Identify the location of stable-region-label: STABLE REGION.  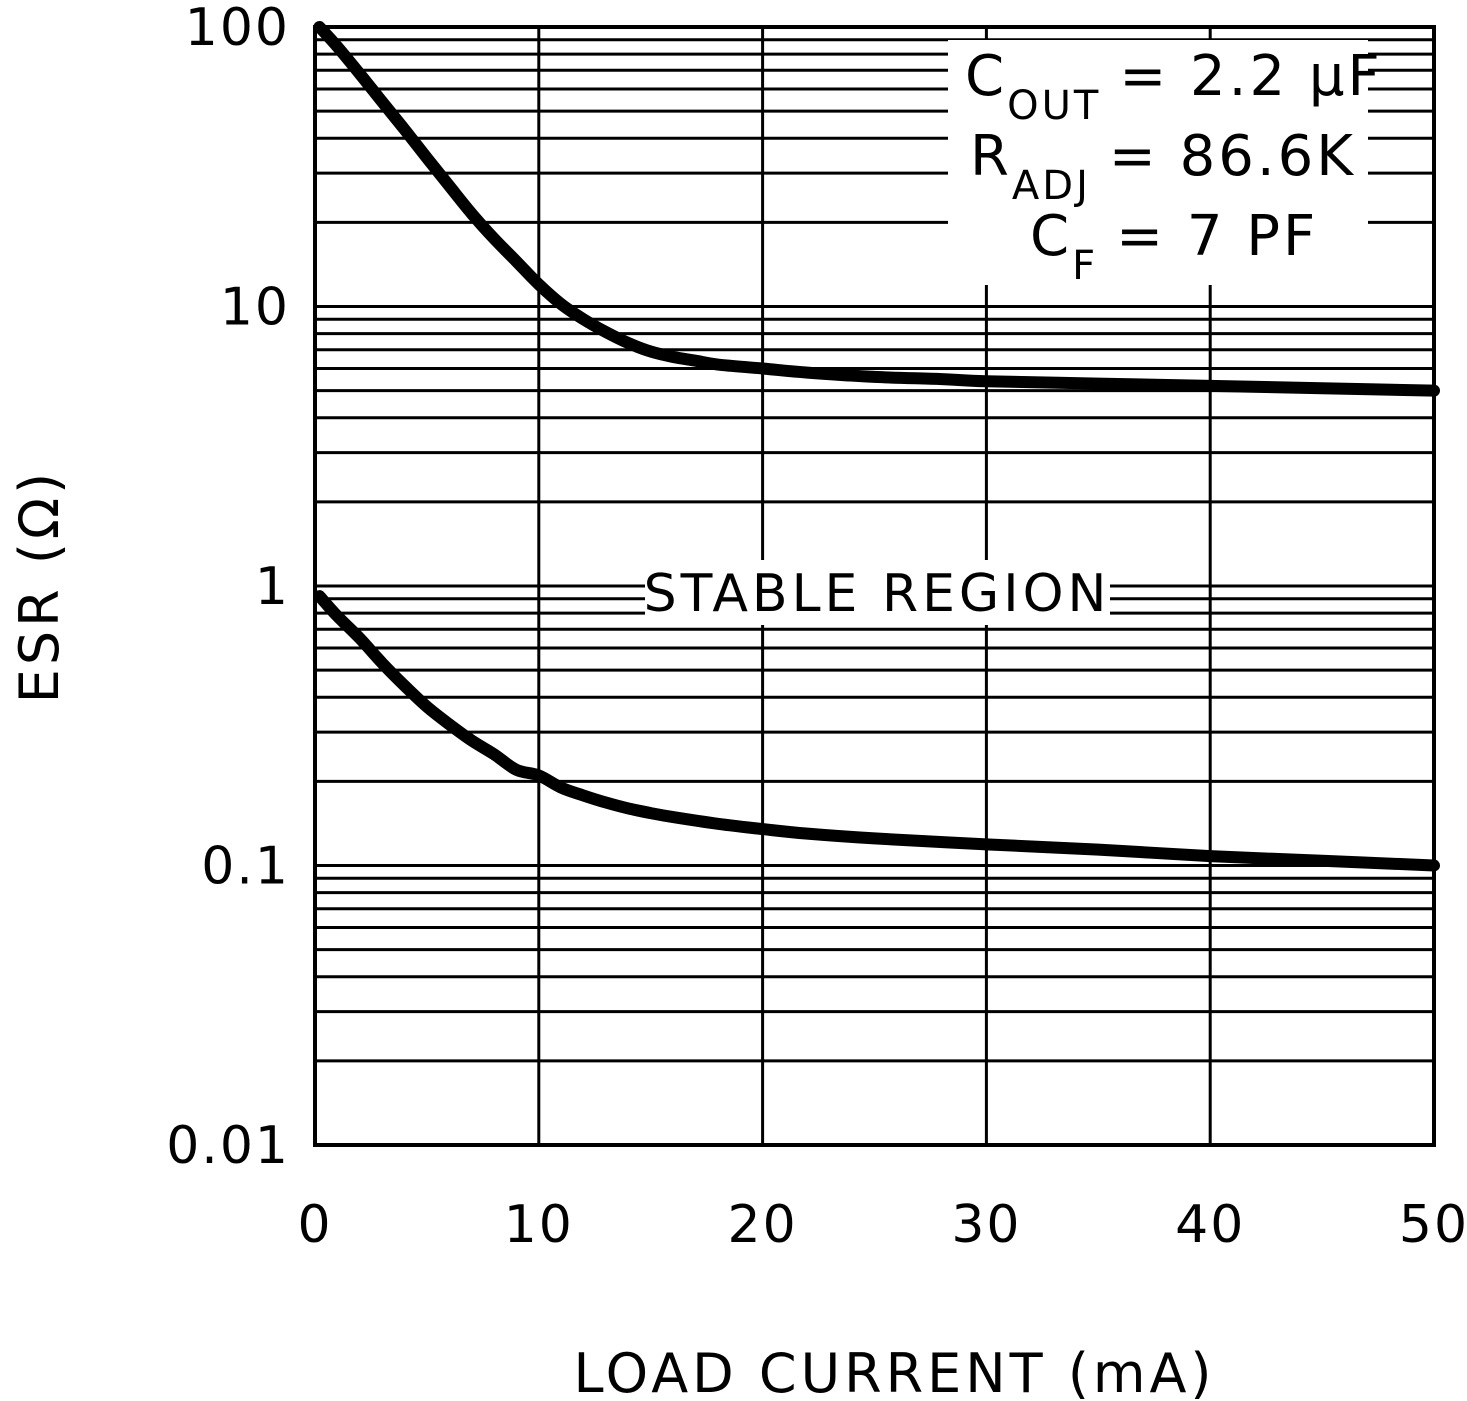
(877, 594).